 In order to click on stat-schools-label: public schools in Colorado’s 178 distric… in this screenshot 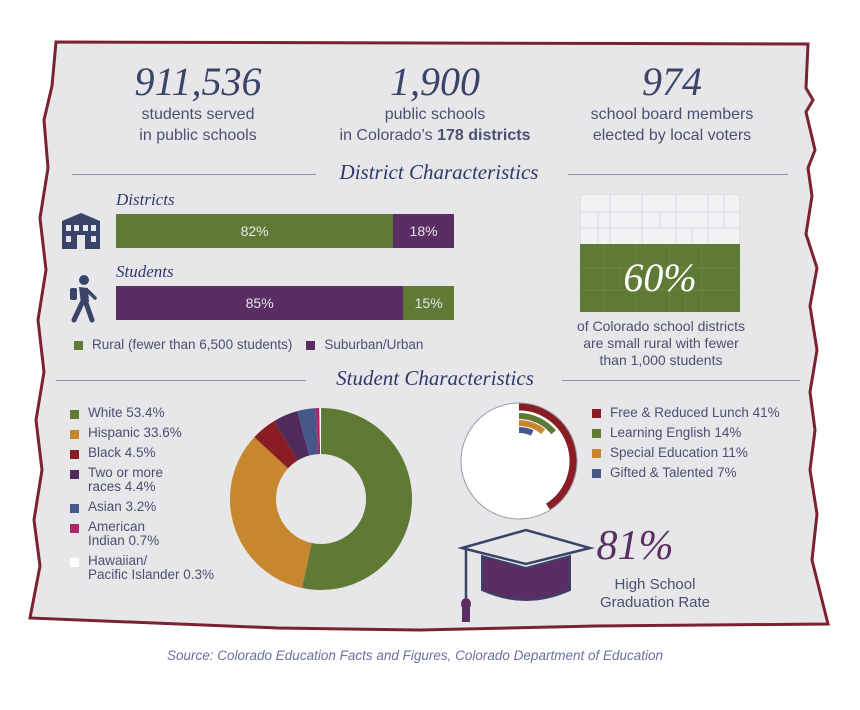, I will do `click(435, 125)`.